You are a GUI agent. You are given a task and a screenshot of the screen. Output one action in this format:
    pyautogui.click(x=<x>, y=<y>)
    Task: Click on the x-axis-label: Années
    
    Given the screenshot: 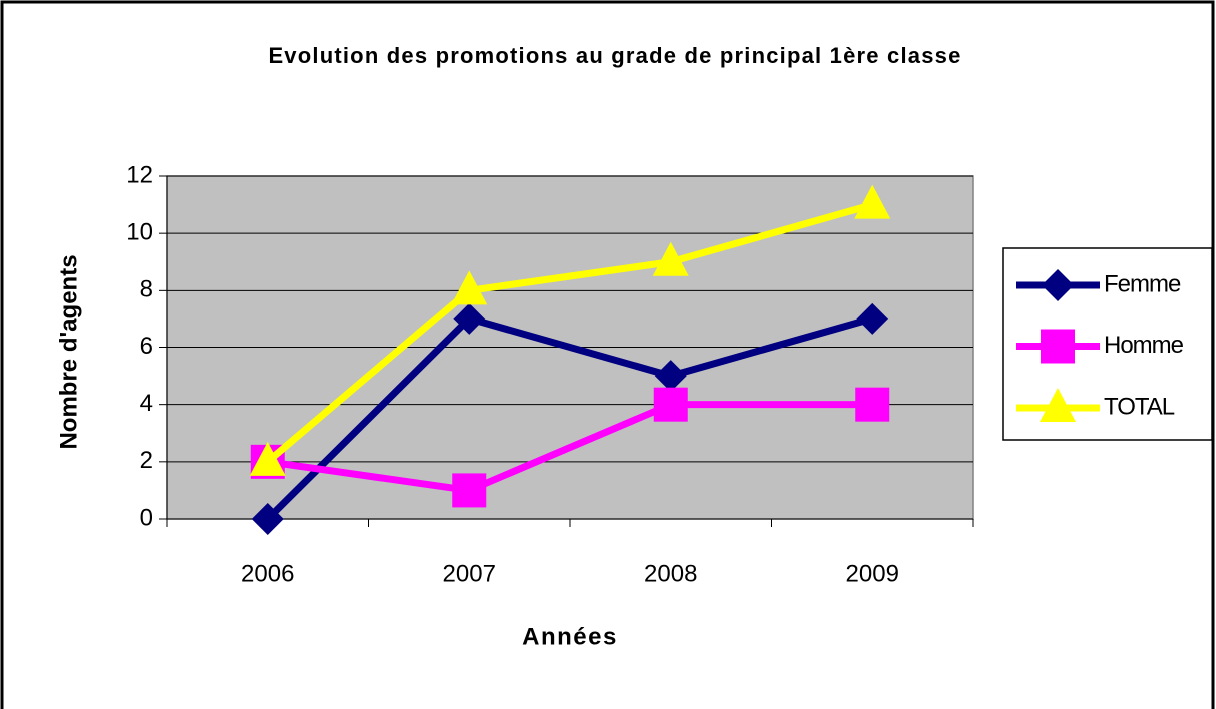 What is the action you would take?
    pyautogui.click(x=570, y=636)
    